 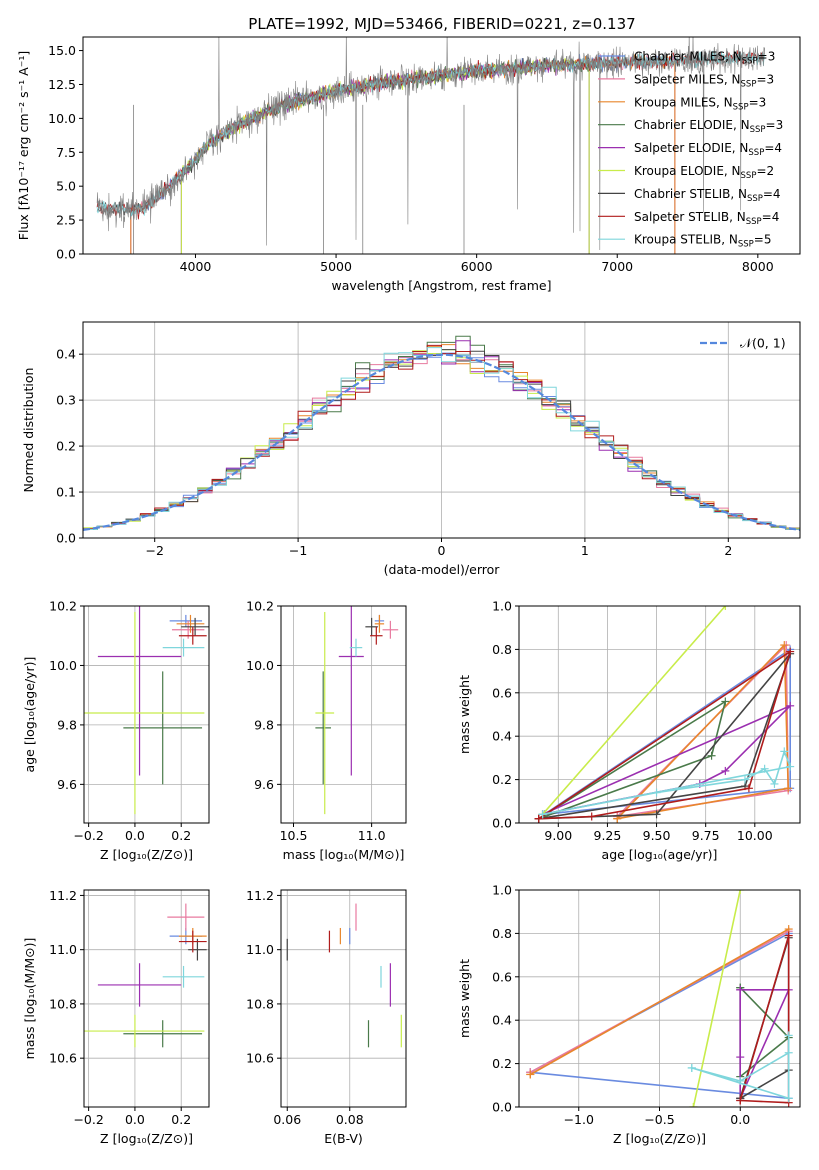 What do you see at coordinates (442, 569) in the screenshot?
I see `x-axis-label: (data-model)/error` at bounding box center [442, 569].